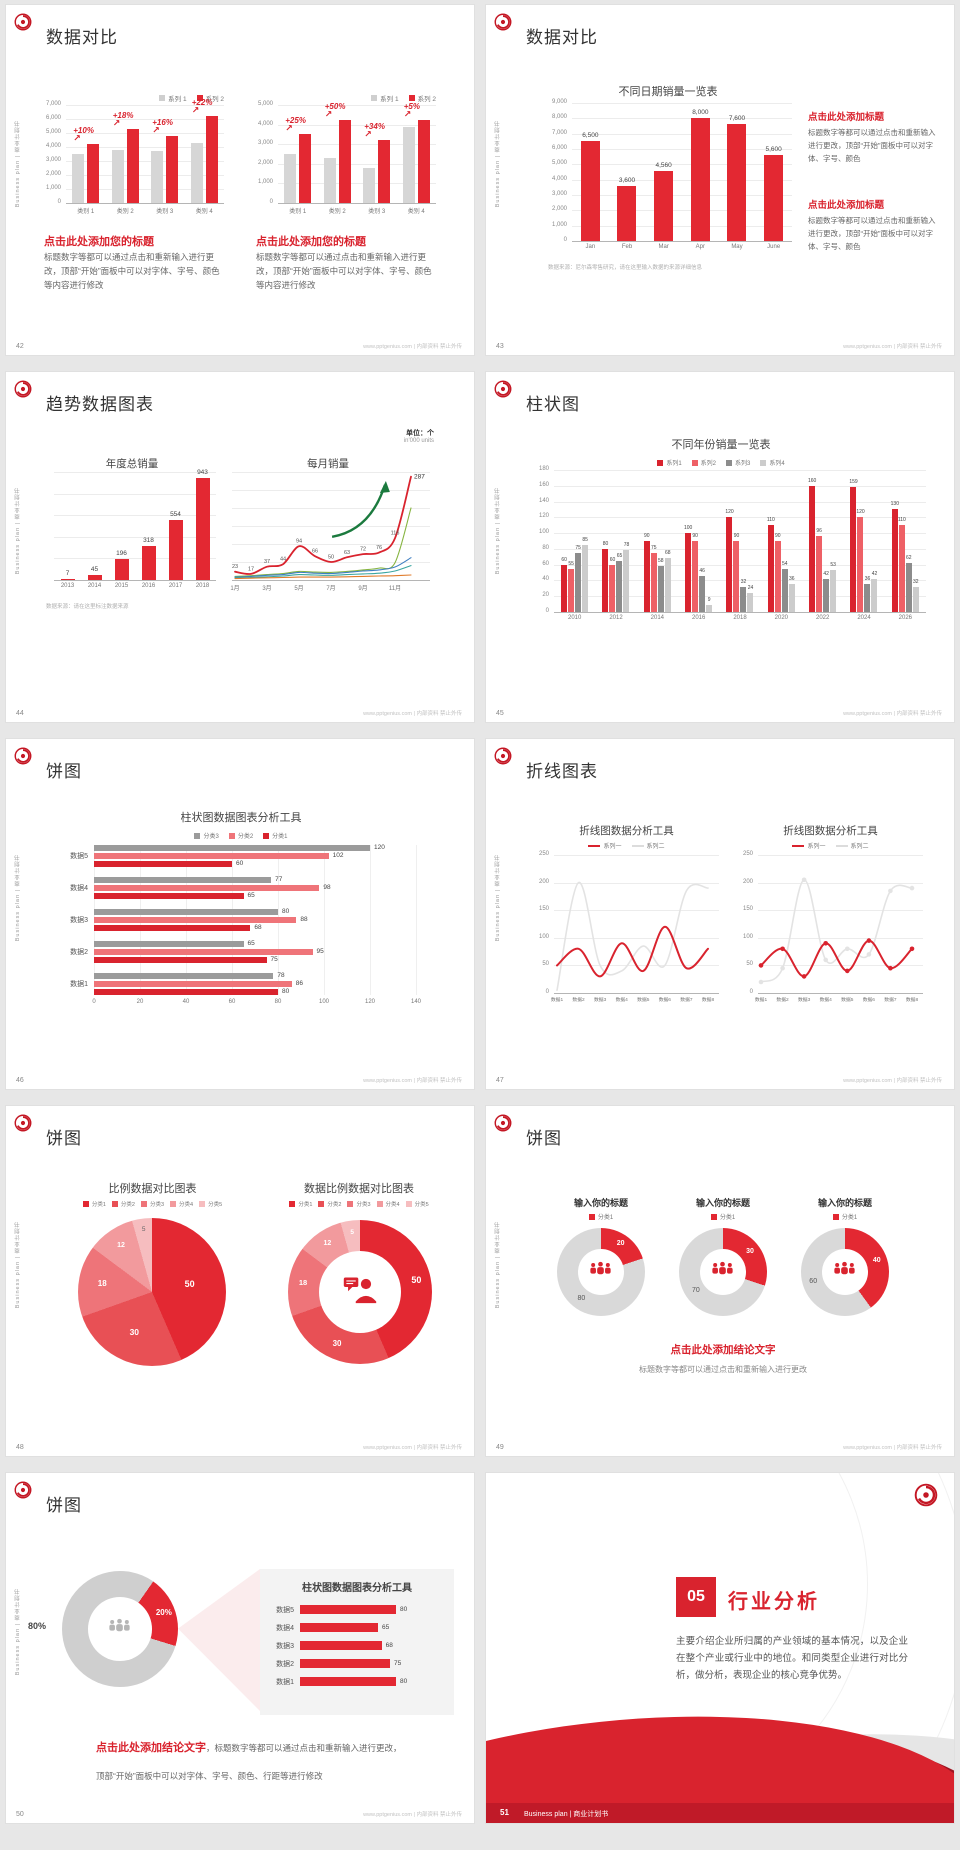 The width and height of the screenshot is (960, 1850). I want to click on i: ↗, so click(116, 123).